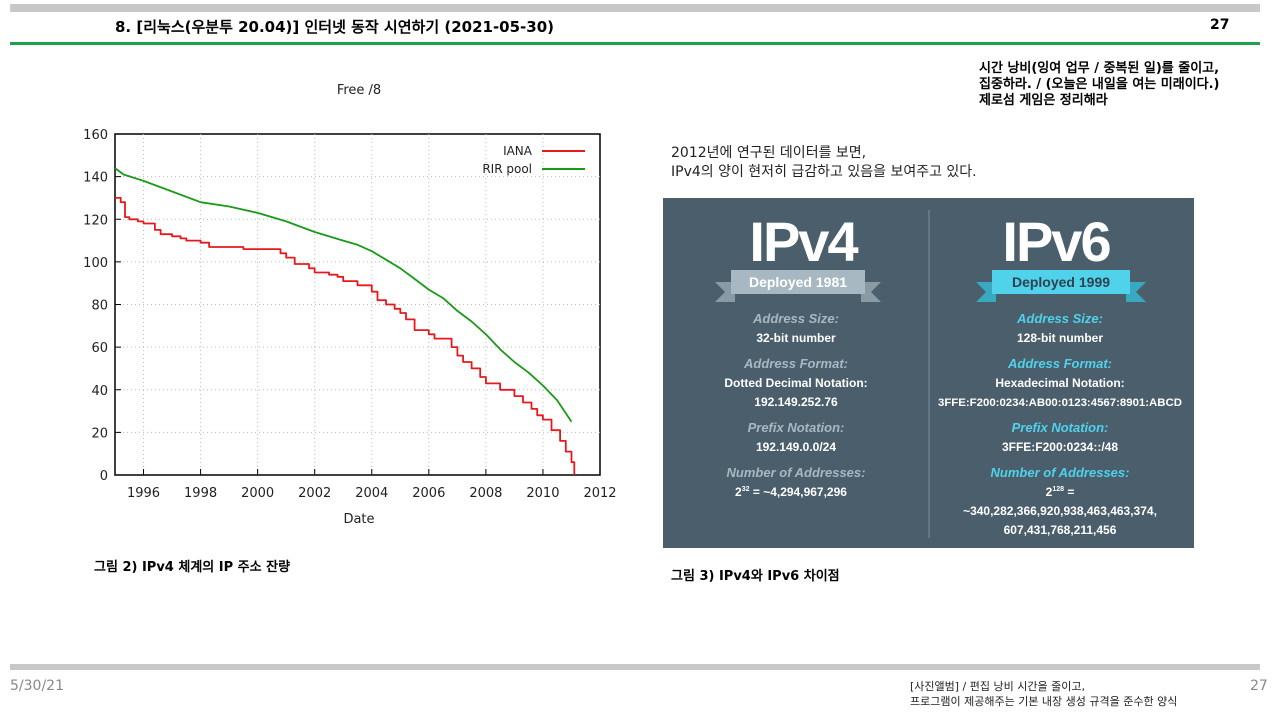 This screenshot has width=1280, height=720. What do you see at coordinates (1069, 492) in the screenshot?
I see `ipv6-number-rest: =` at bounding box center [1069, 492].